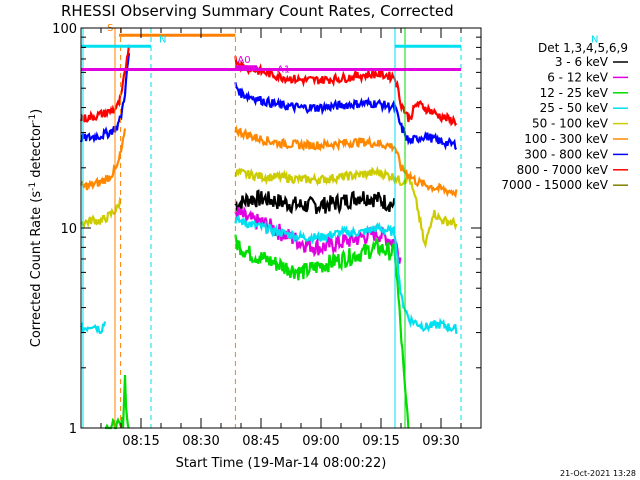 This screenshot has width=640, height=480. Describe the element at coordinates (36, 111) in the screenshot. I see `y-axis-label-part-4: )` at that location.